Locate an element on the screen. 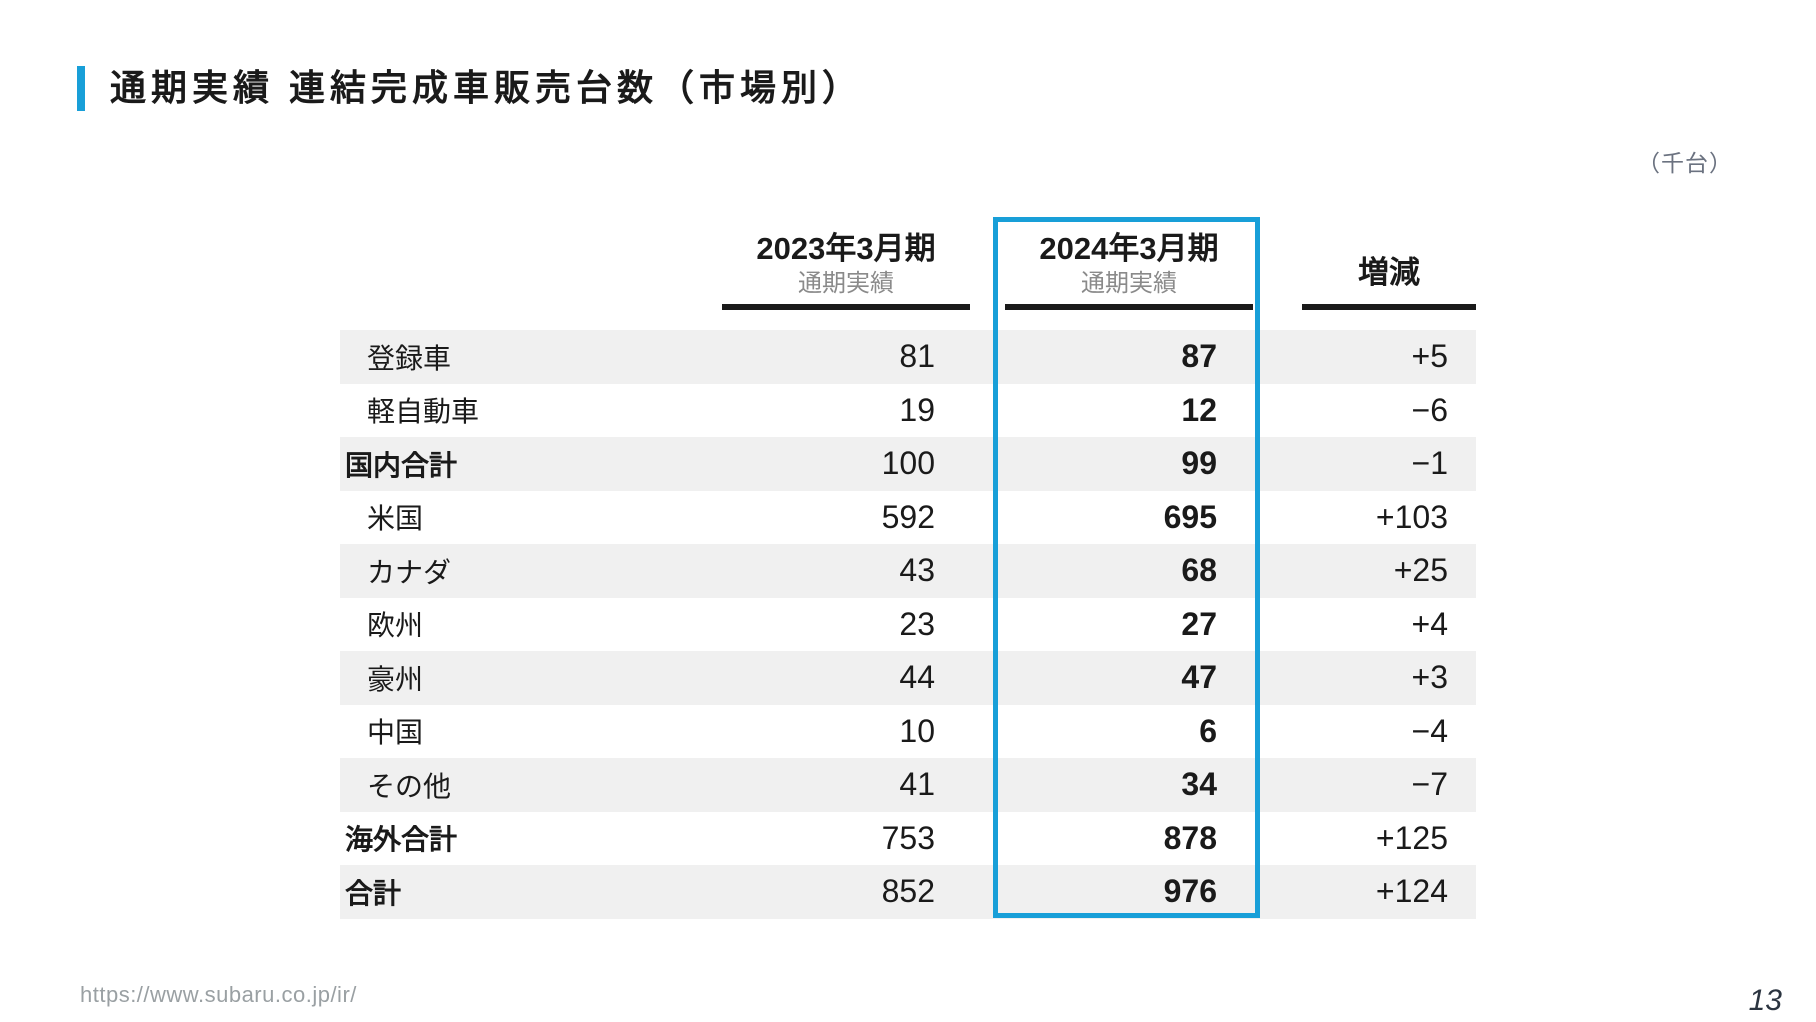  table-row: 合計 852 976 +124 is located at coordinates (908, 892).